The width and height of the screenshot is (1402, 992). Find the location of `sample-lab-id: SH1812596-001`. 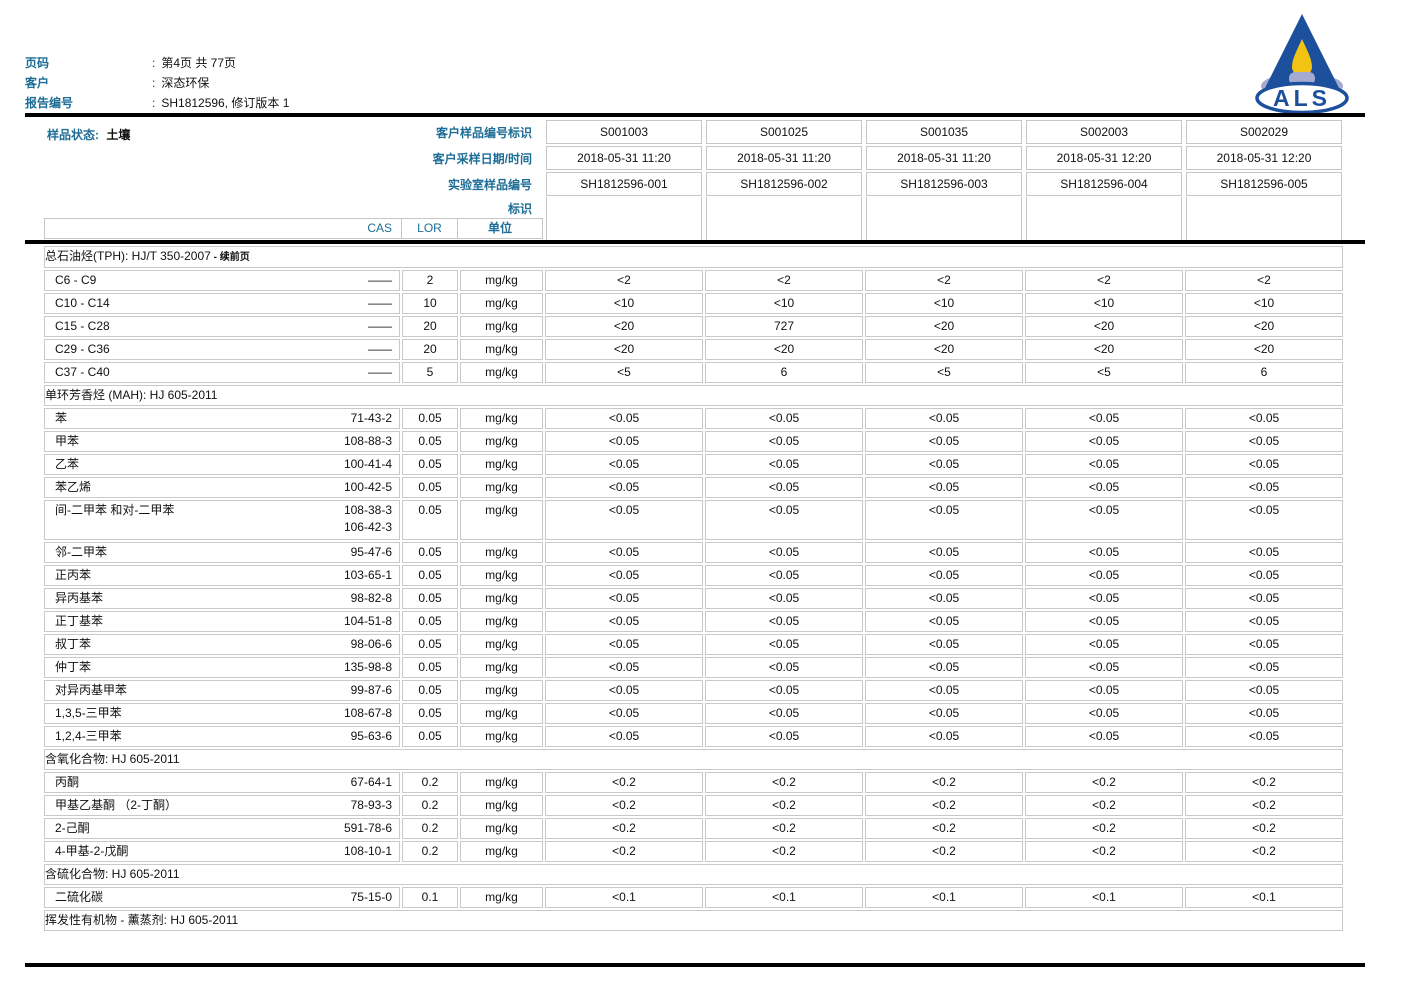

sample-lab-id: SH1812596-001 is located at coordinates (624, 184).